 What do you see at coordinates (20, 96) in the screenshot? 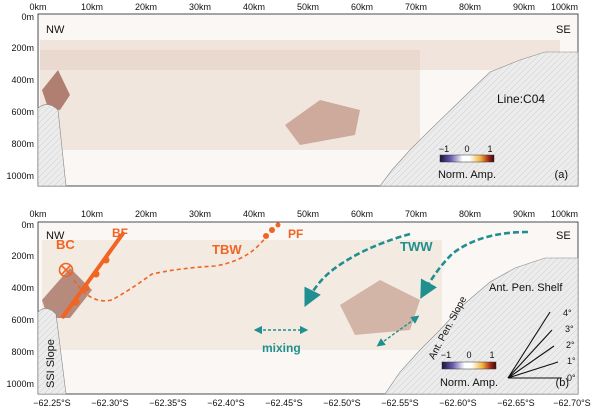
I see `panel-a-y-axis: 0m 200m 400m 600m 800m 1000m` at bounding box center [20, 96].